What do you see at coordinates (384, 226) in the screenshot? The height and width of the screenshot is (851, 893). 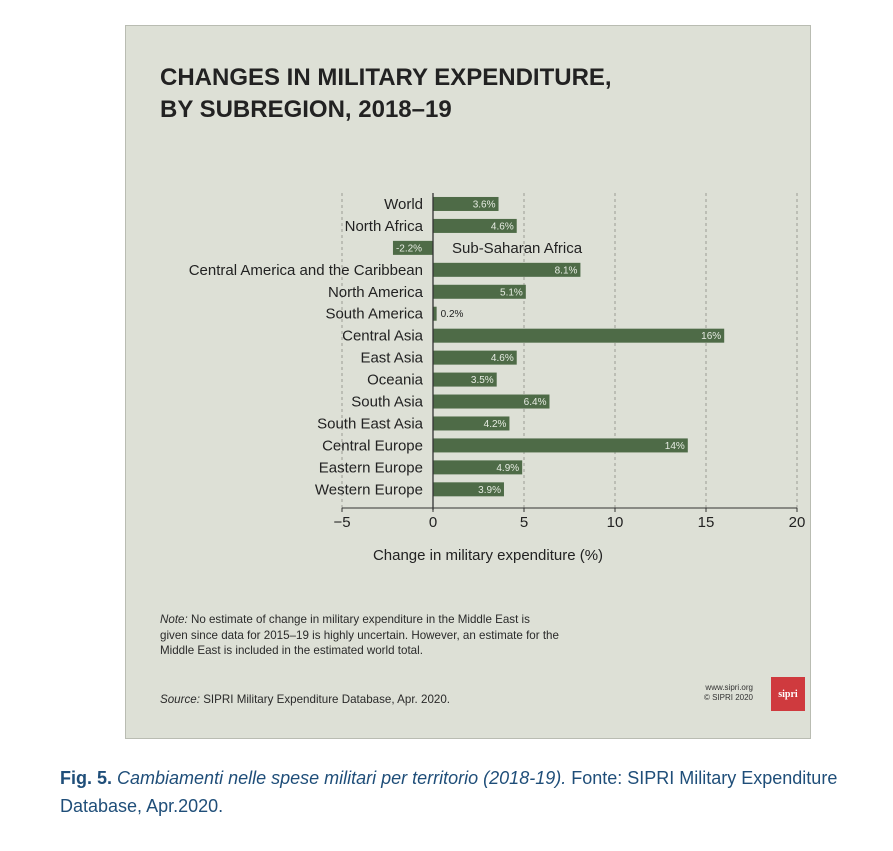 I see `category-label: North Africa` at bounding box center [384, 226].